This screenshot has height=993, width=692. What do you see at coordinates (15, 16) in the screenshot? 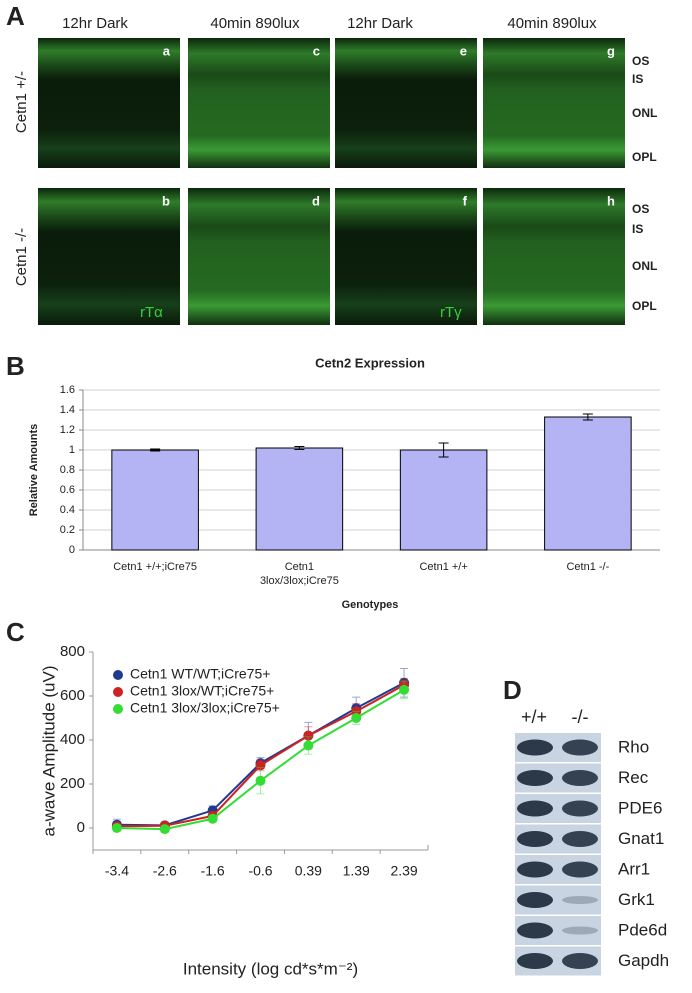
I see `panel-label: A` at bounding box center [15, 16].